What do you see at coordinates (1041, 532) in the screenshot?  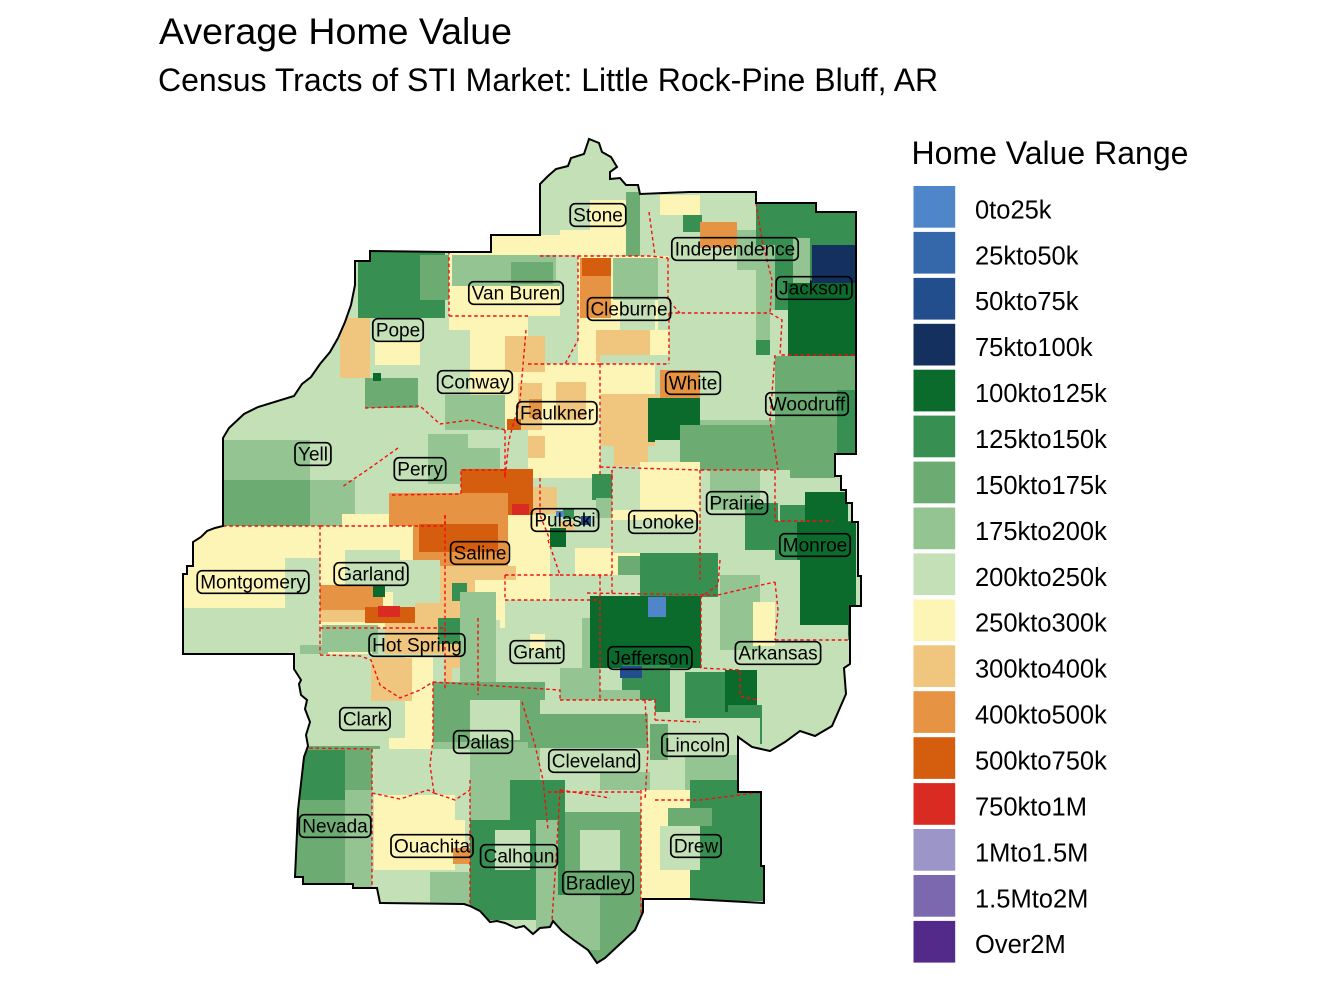 I see `svg-text: 175kto200k` at bounding box center [1041, 532].